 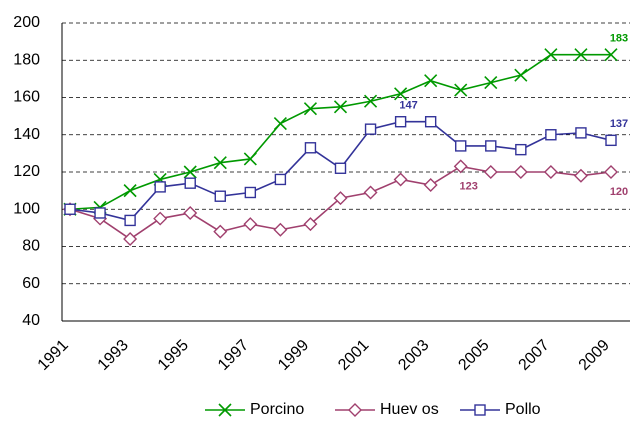 I want to click on x-tick-label: 1995, so click(x=173, y=355).